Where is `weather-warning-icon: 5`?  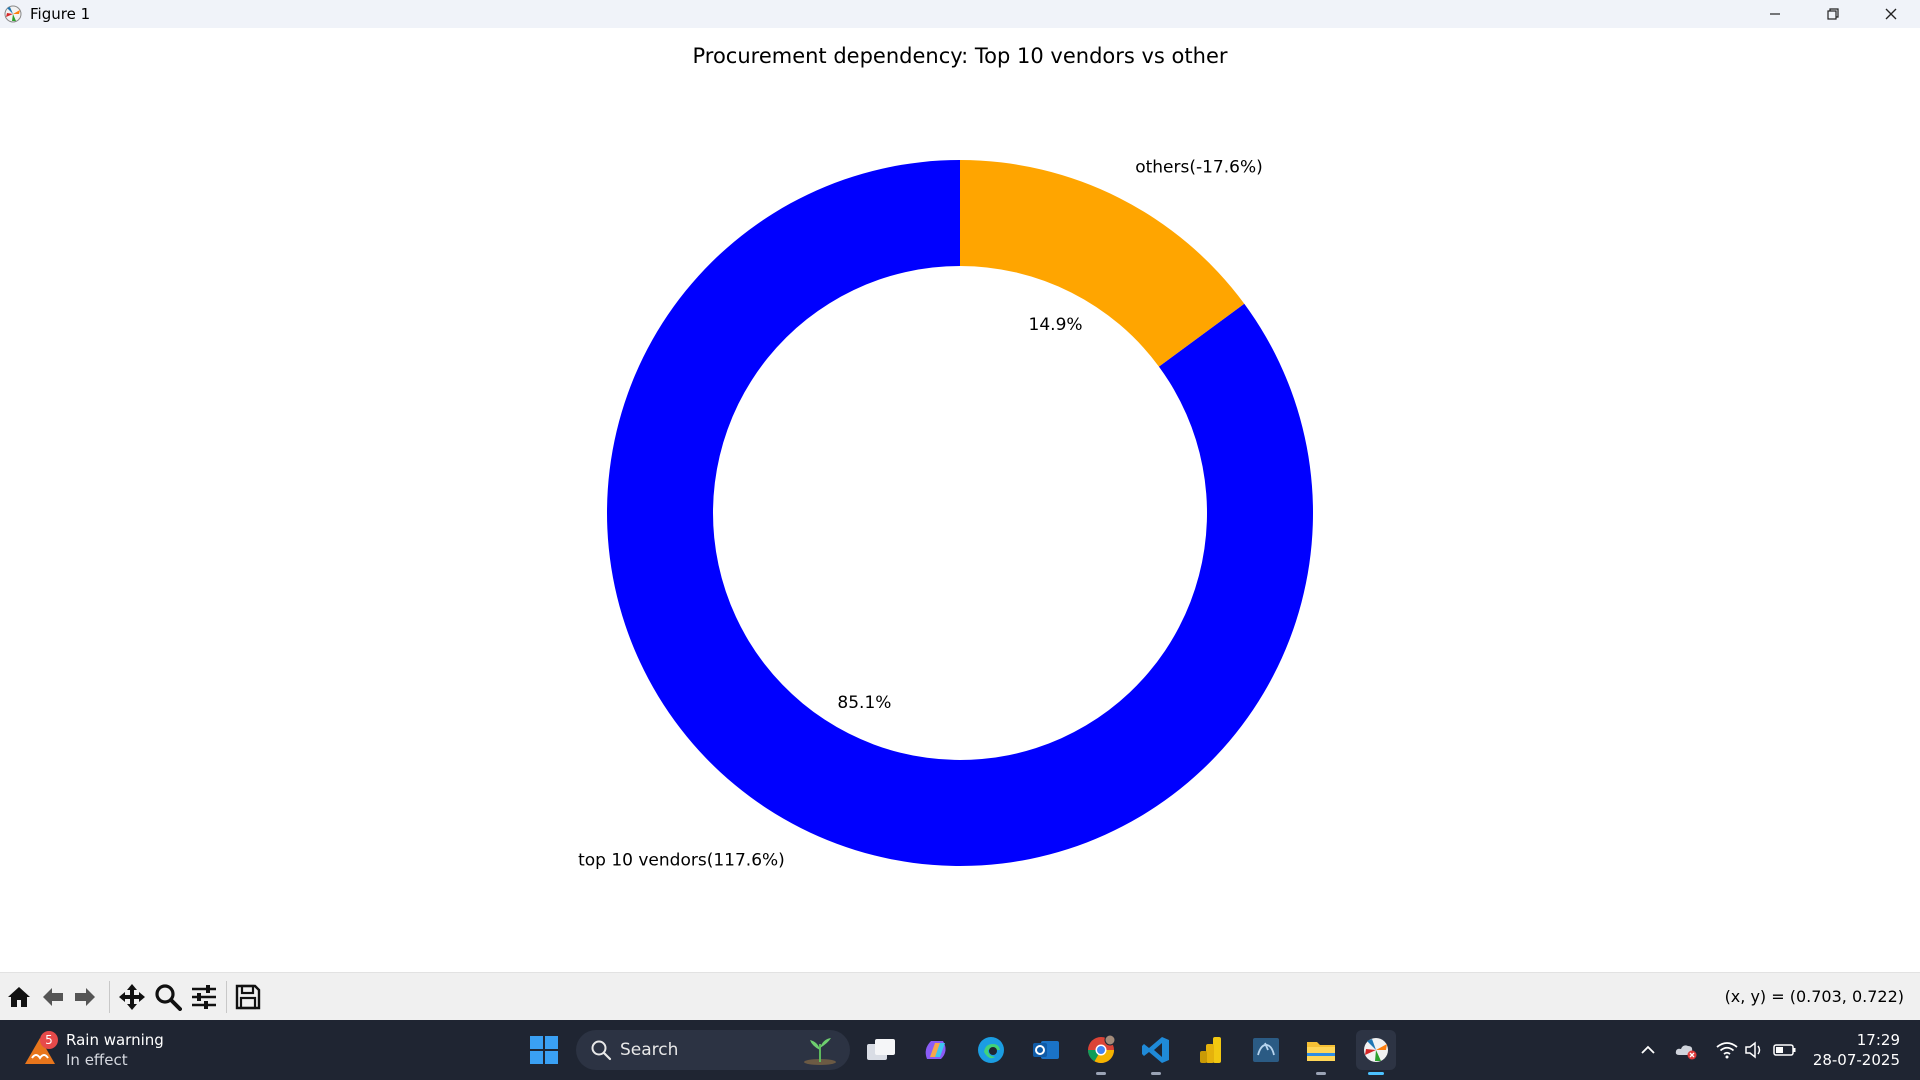
weather-warning-icon: 5 is located at coordinates (40, 1049).